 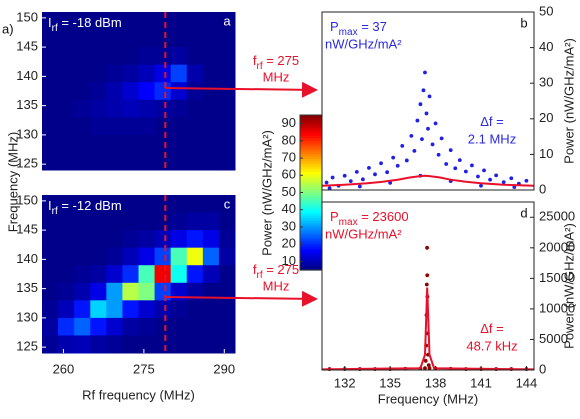 What do you see at coordinates (363, 233) in the screenshot?
I see `annotation: nW/GHz/mA²` at bounding box center [363, 233].